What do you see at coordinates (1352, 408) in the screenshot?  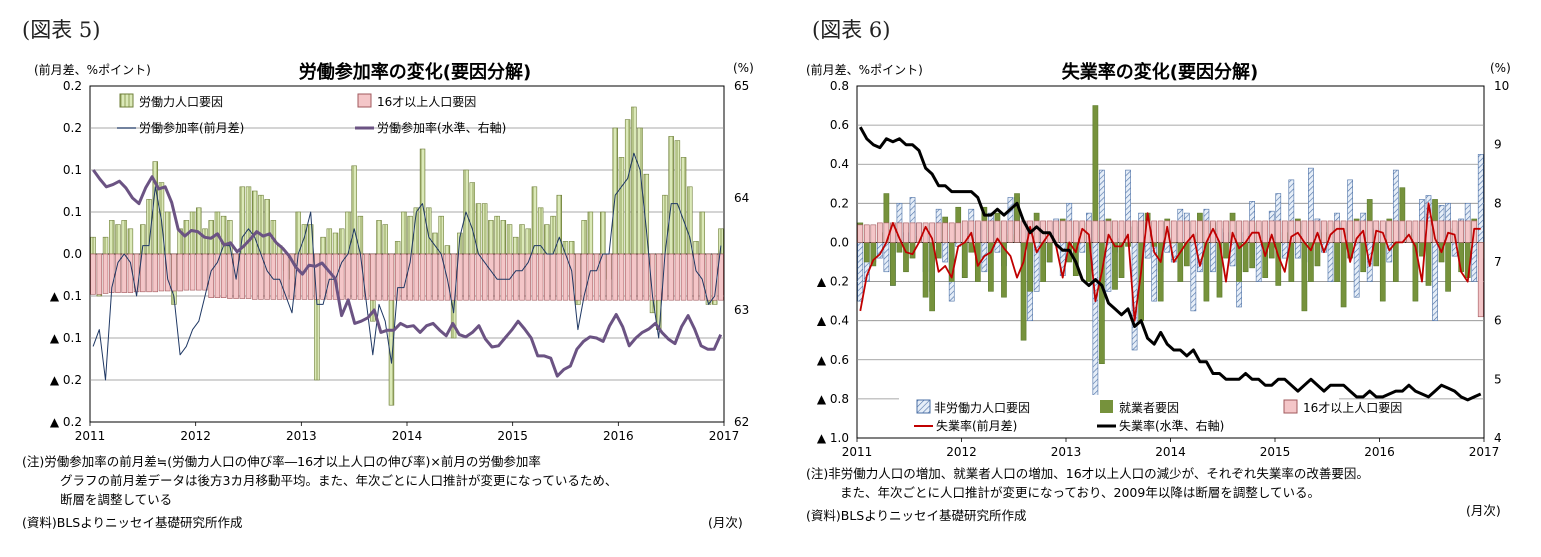 I see `legend-label-population-r: 16才以上人口要因` at bounding box center [1352, 408].